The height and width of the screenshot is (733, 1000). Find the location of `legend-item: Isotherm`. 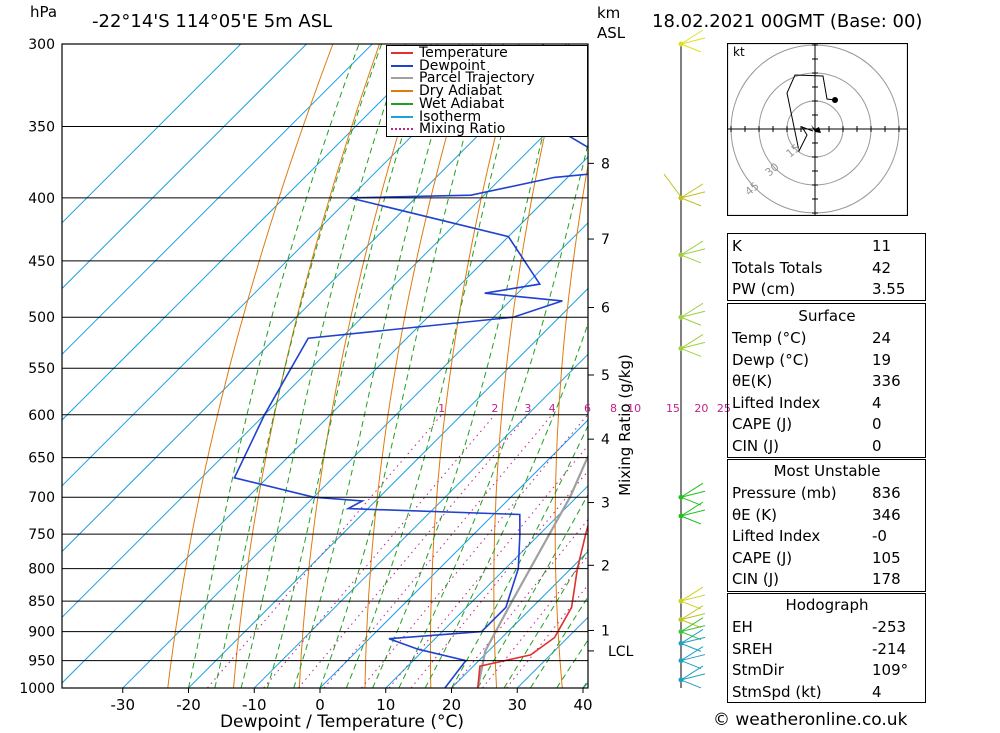

legend-item: Isotherm is located at coordinates (436, 116).